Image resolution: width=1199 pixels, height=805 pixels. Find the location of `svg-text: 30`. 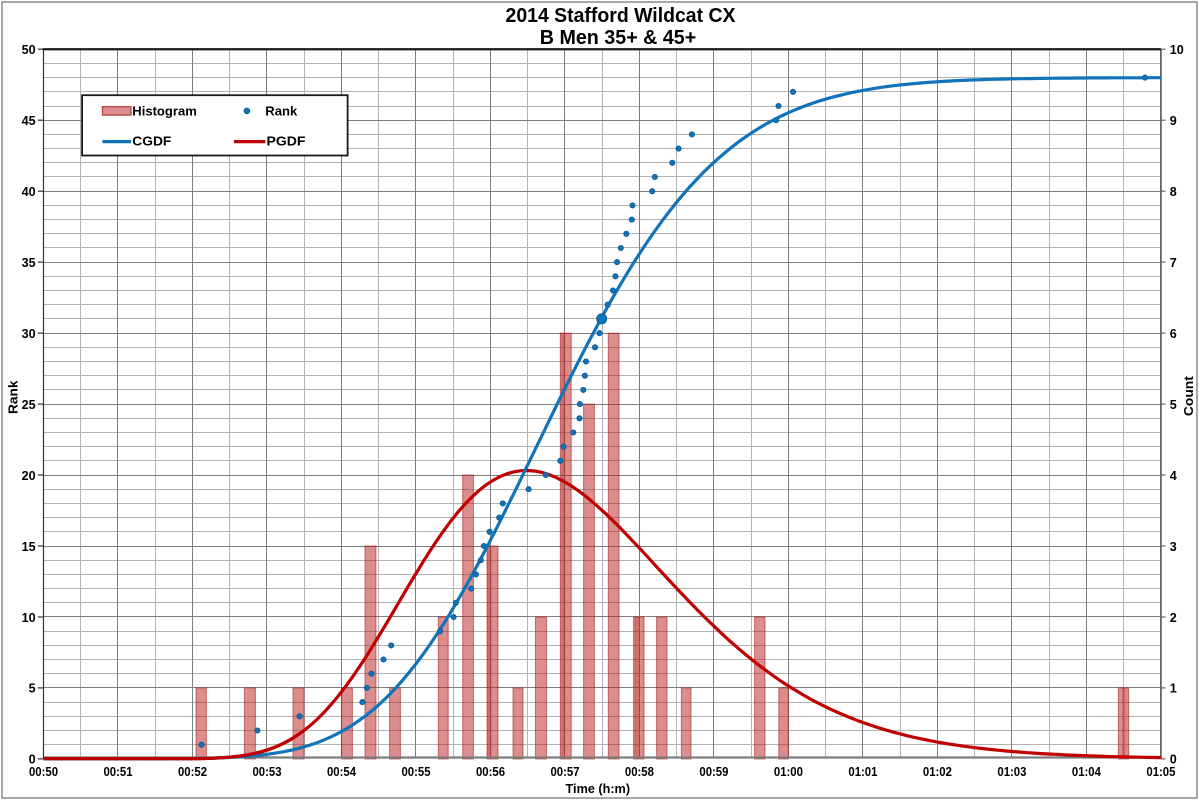

svg-text: 30 is located at coordinates (29, 333).